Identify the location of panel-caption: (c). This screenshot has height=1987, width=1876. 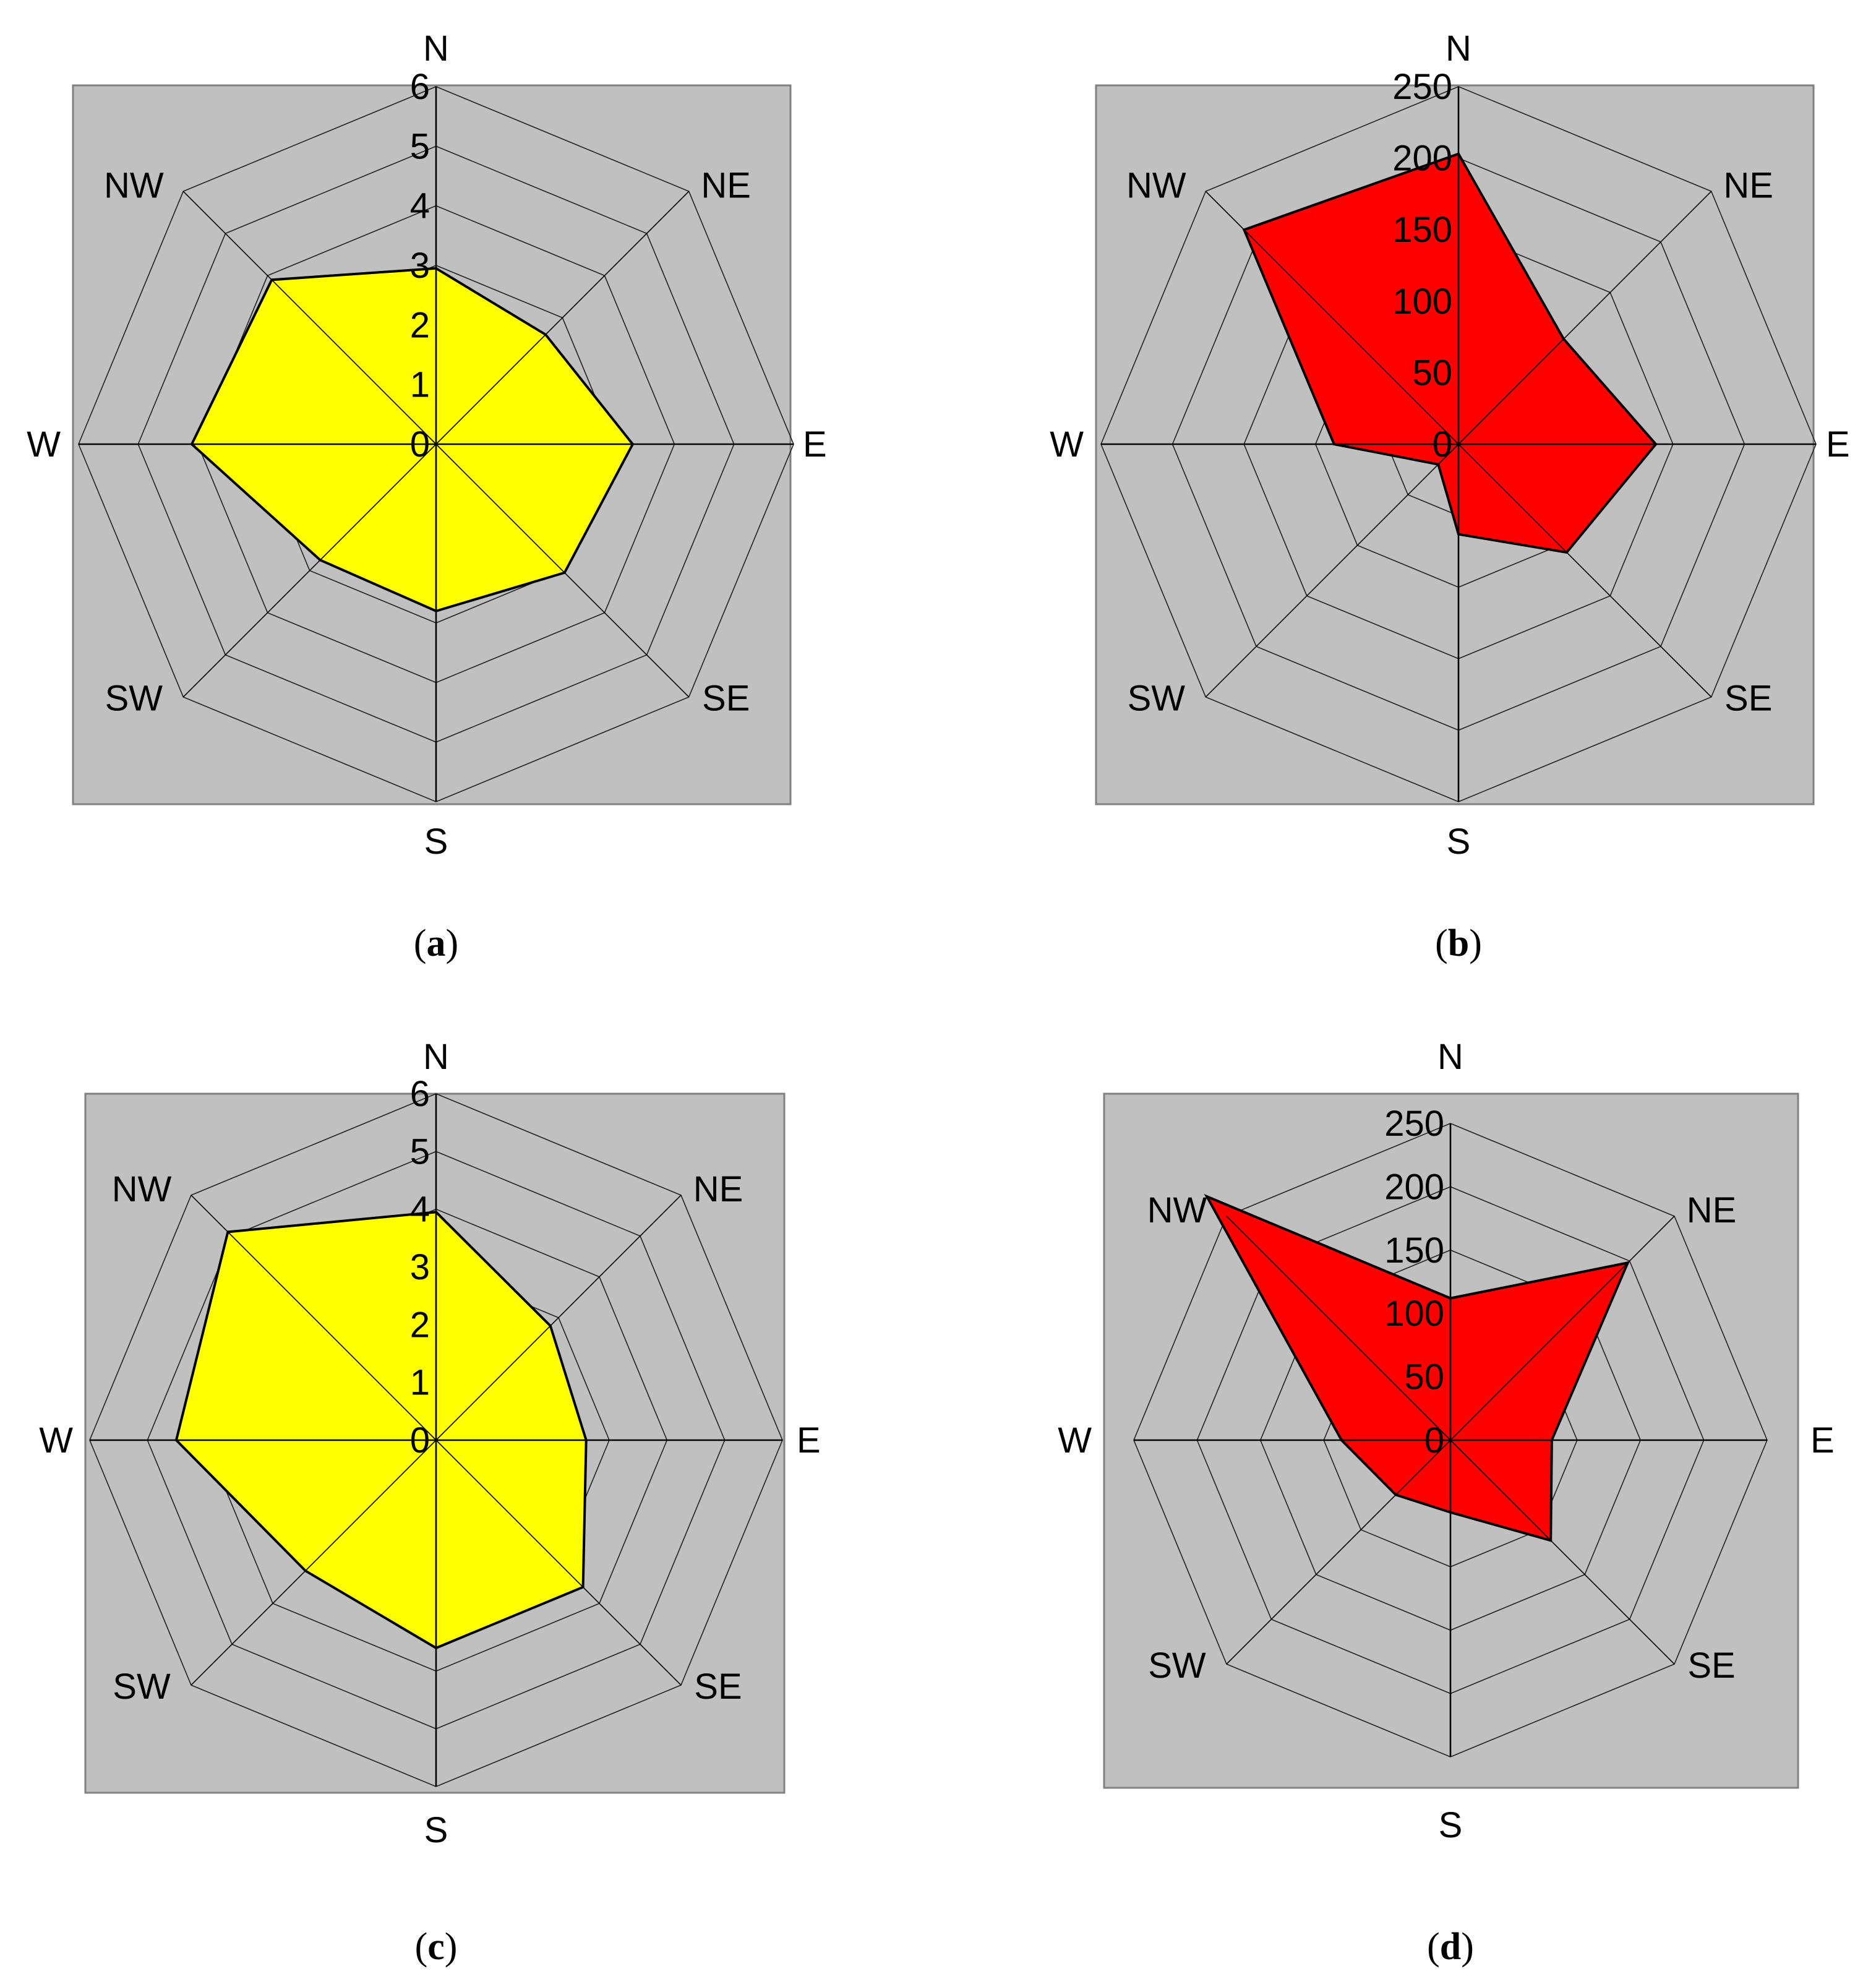
(436, 1947).